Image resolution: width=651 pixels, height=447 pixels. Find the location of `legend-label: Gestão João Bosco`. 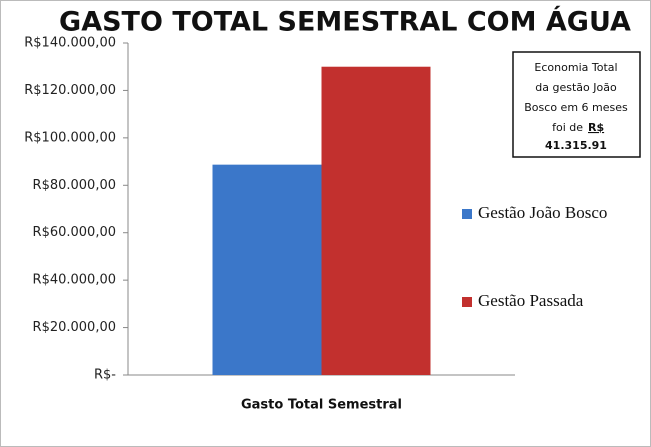

legend-label: Gestão João Bosco is located at coordinates (542, 212).